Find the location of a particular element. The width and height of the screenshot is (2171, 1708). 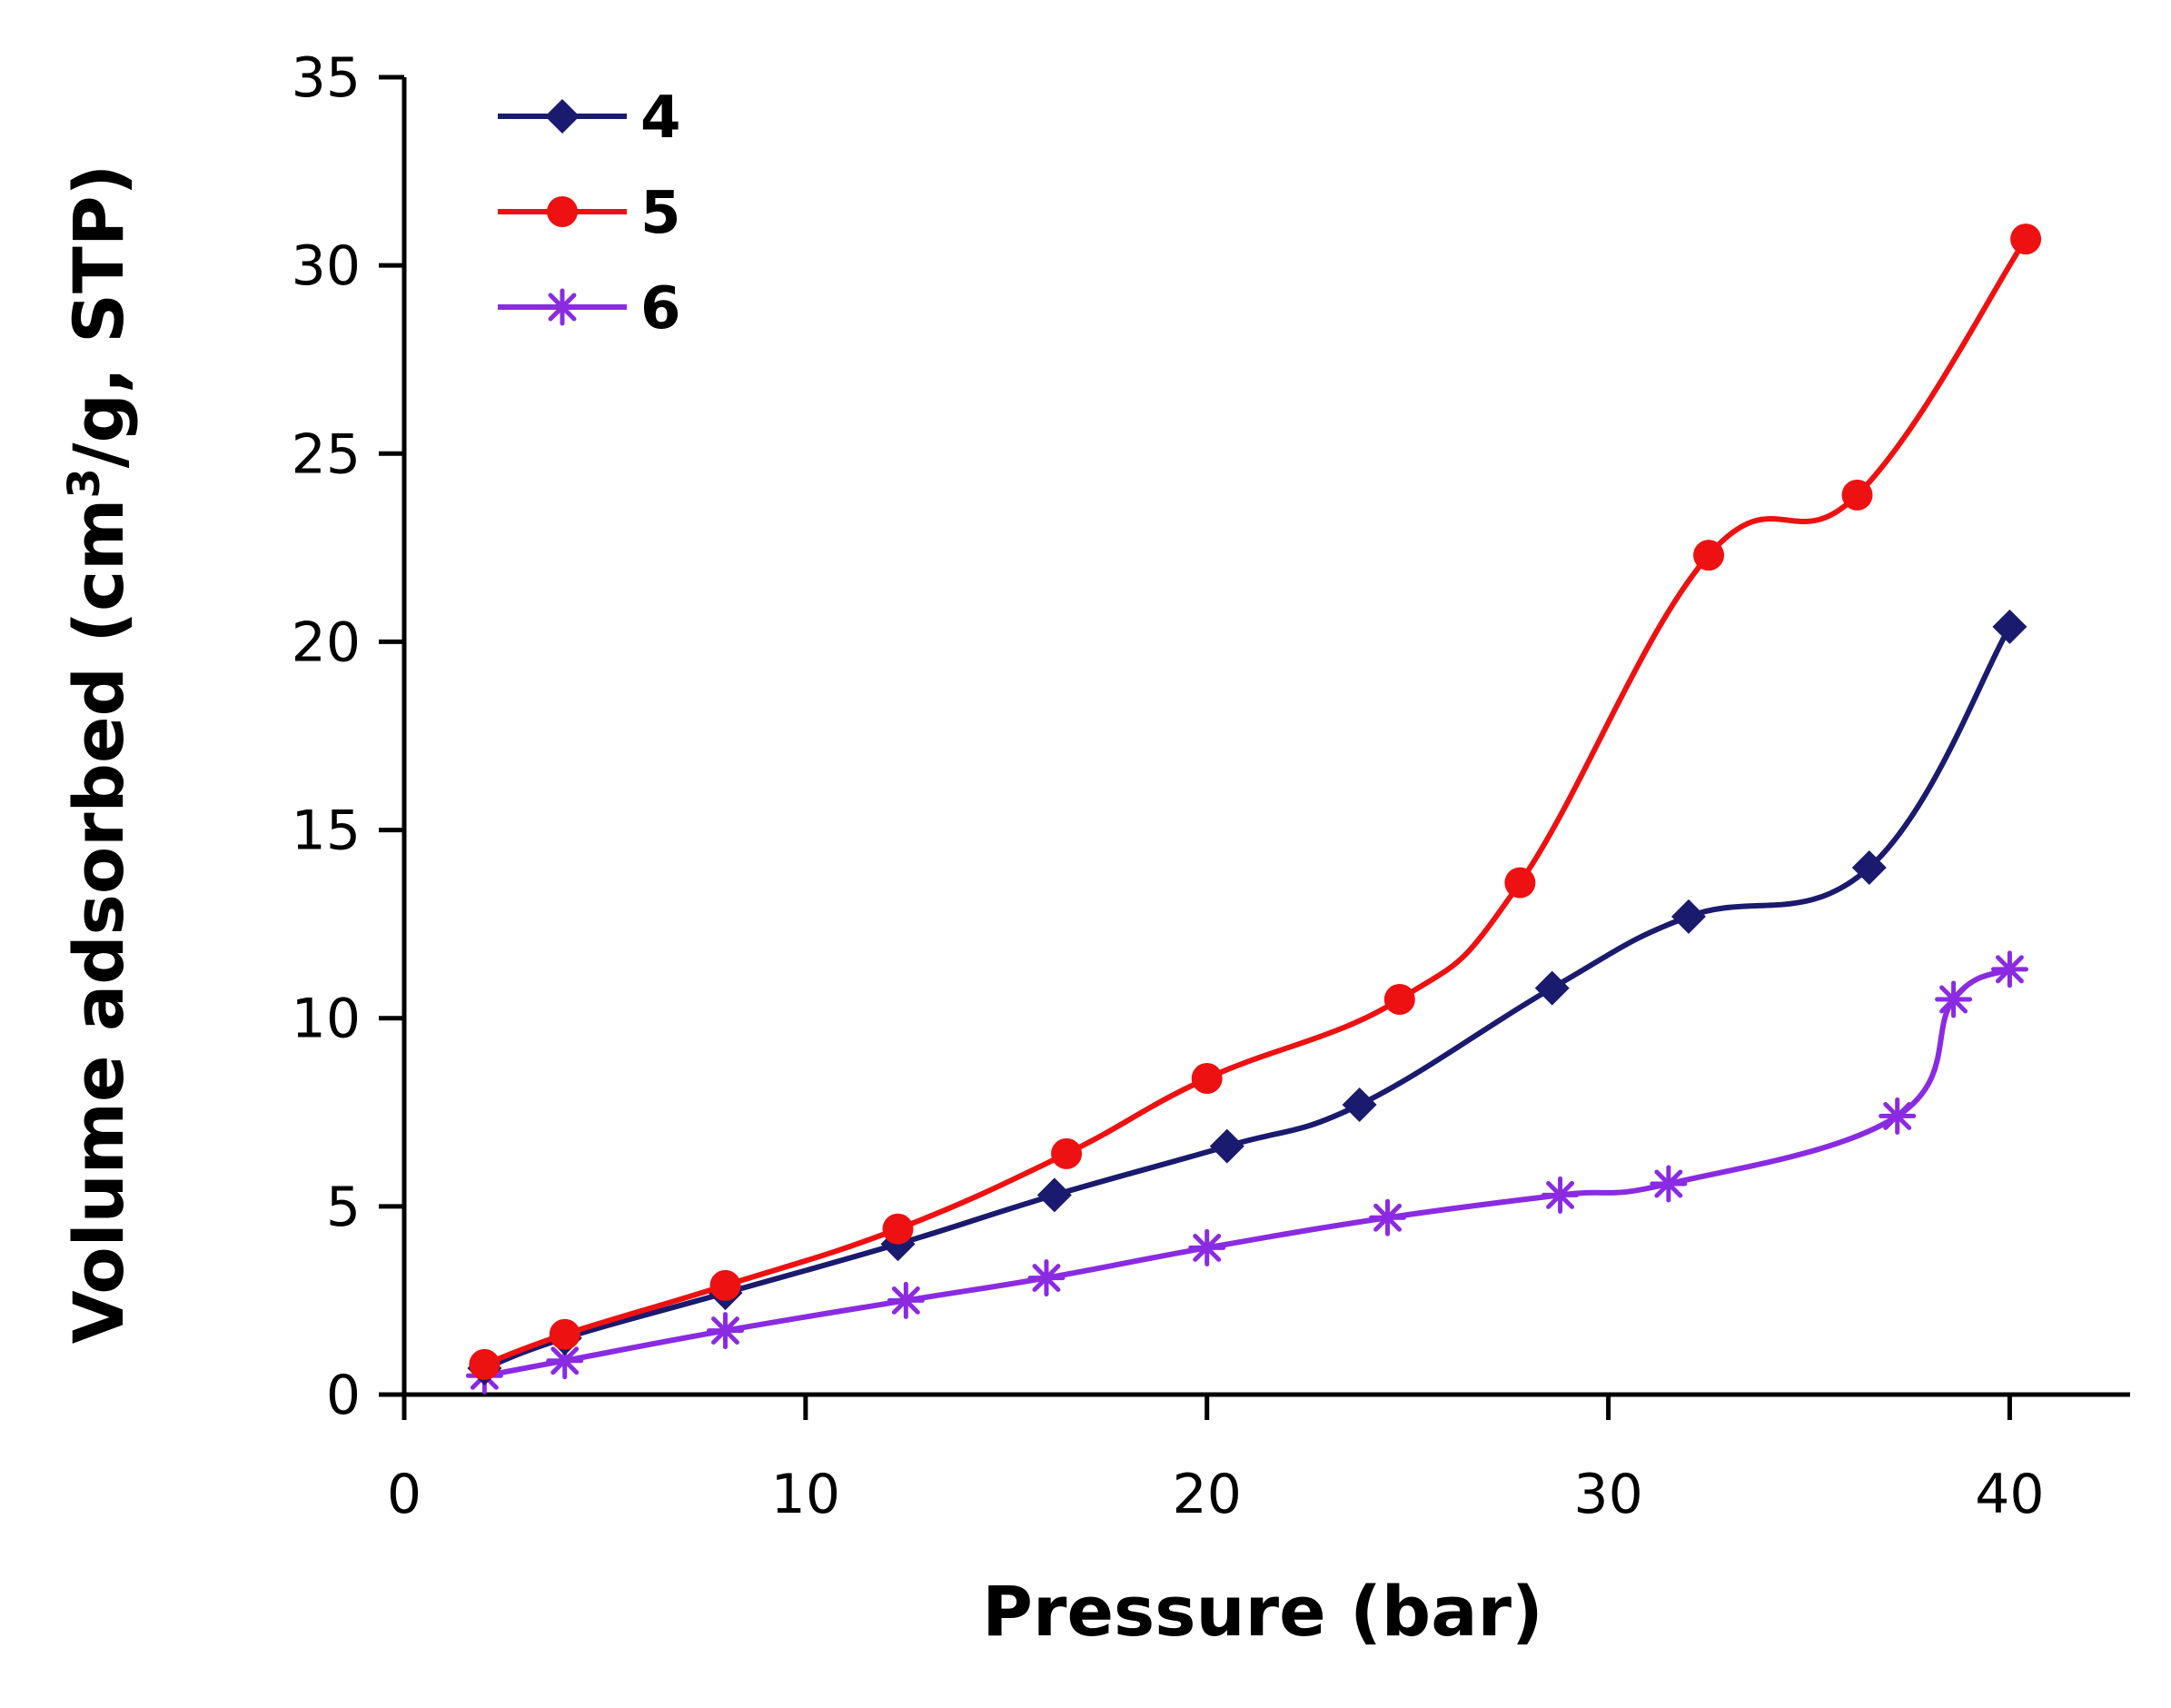

x-tick-label: 40 is located at coordinates (2009, 1494).